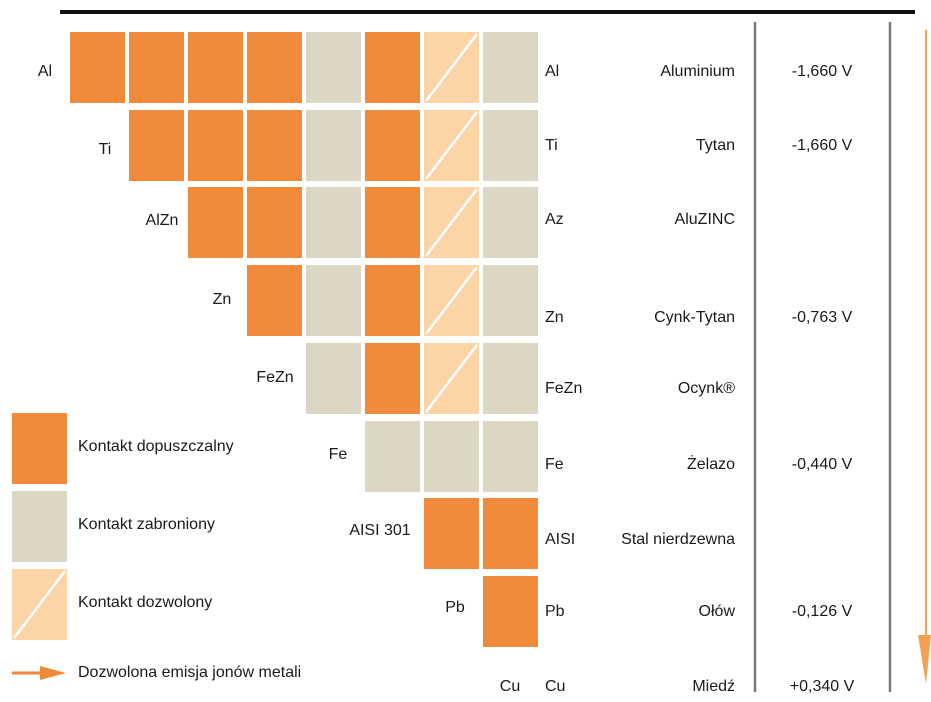  I want to click on row-left-label: Pb, so click(455, 607).